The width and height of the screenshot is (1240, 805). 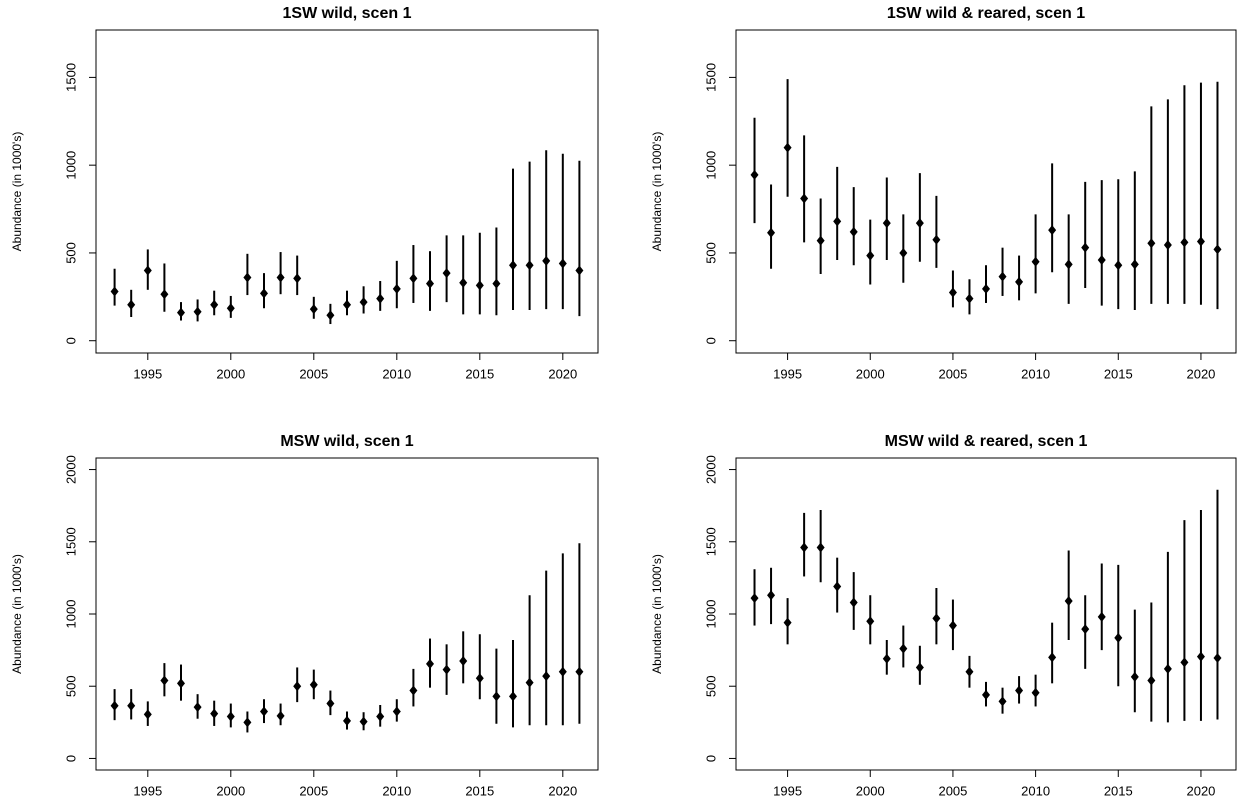 I want to click on panel-title: MSW wild & reared, scen 1, so click(x=986, y=441).